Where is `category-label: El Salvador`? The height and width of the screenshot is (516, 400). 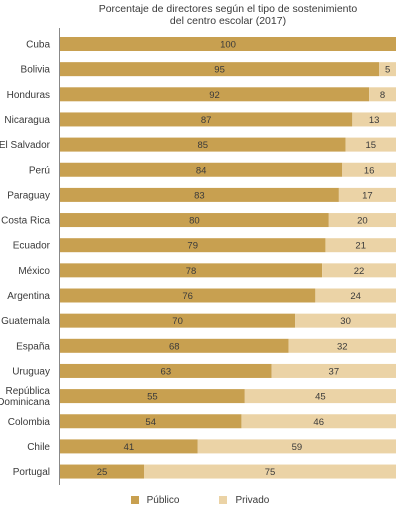
category-label: El Salvador is located at coordinates (25, 145).